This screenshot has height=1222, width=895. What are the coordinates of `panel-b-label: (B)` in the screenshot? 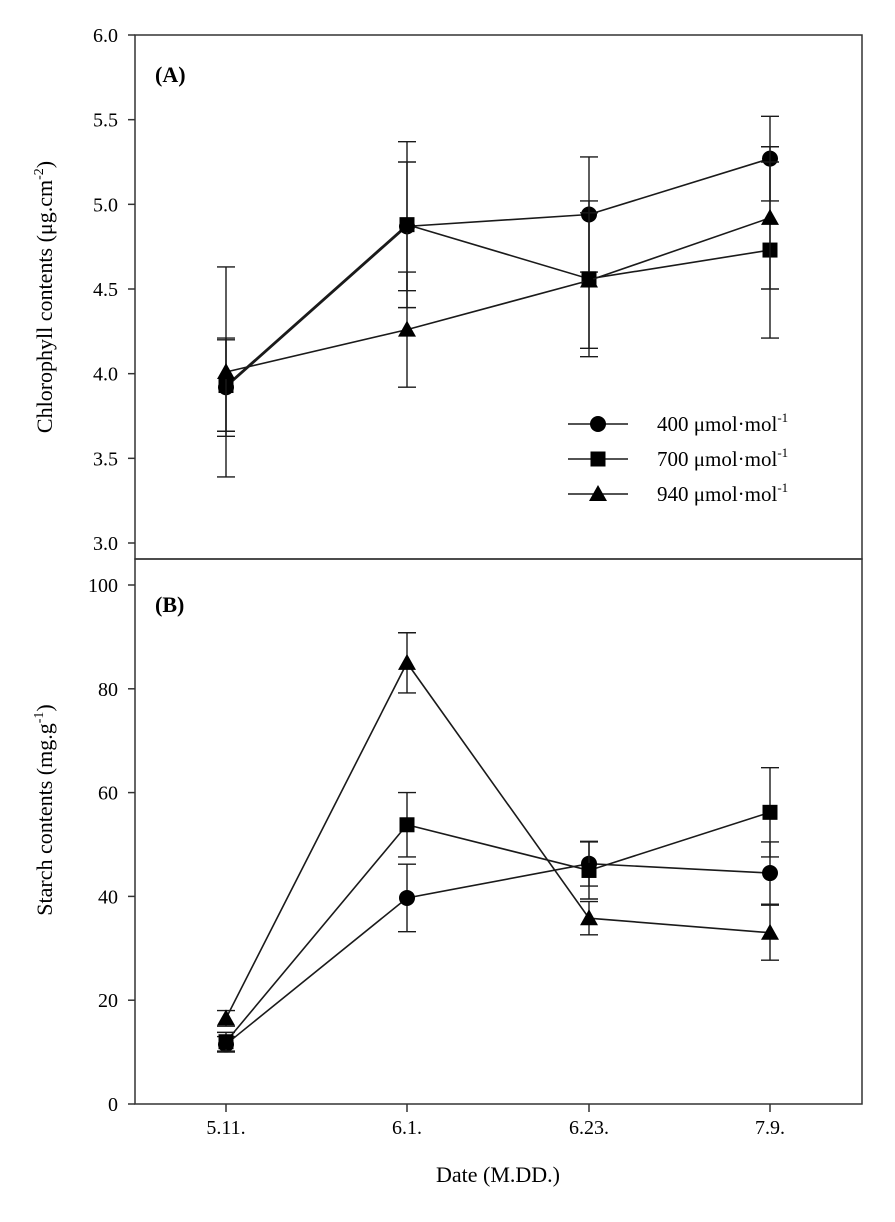 It's located at (169, 604).